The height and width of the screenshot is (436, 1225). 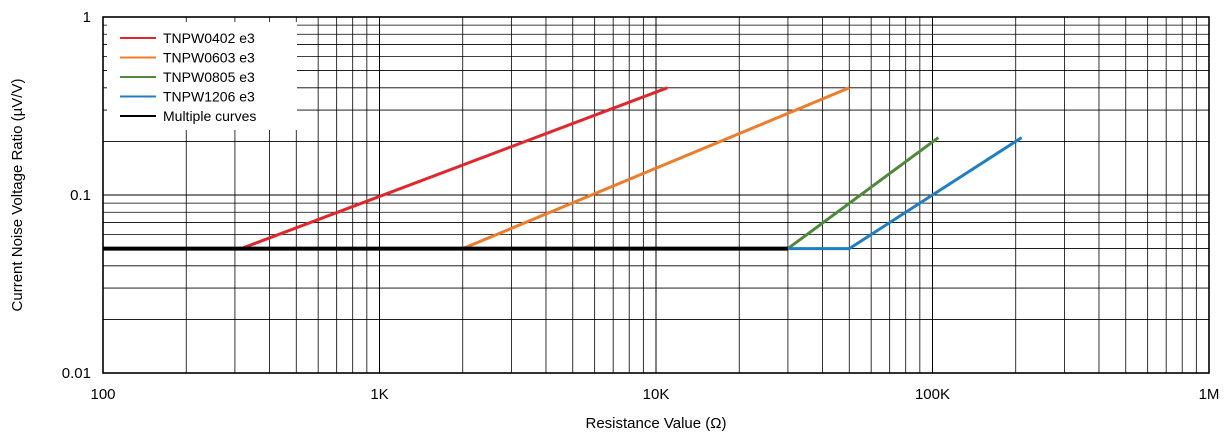 I want to click on x-tick-labels: 100 1K 10K 100K 1M, so click(x=654, y=394).